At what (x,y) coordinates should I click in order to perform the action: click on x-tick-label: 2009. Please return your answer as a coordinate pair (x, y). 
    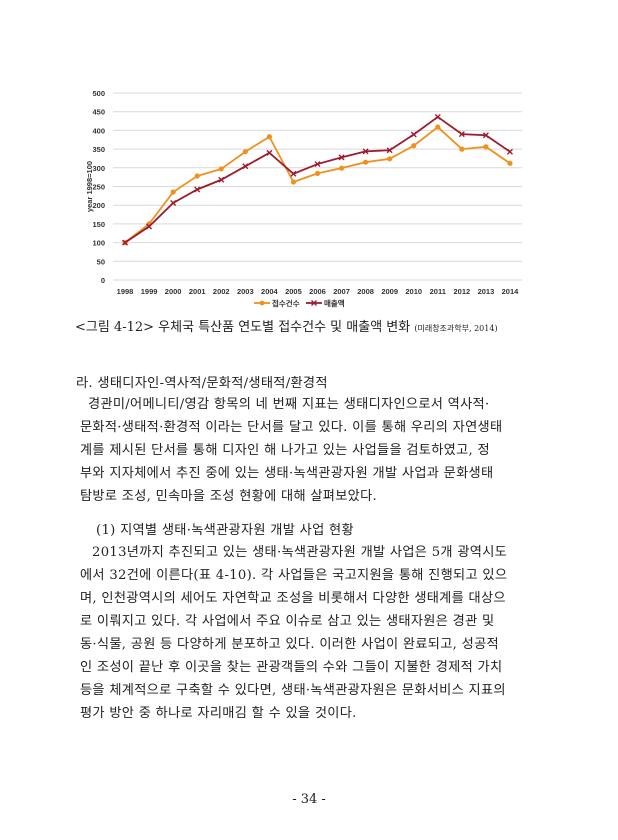
    Looking at the image, I should click on (389, 291).